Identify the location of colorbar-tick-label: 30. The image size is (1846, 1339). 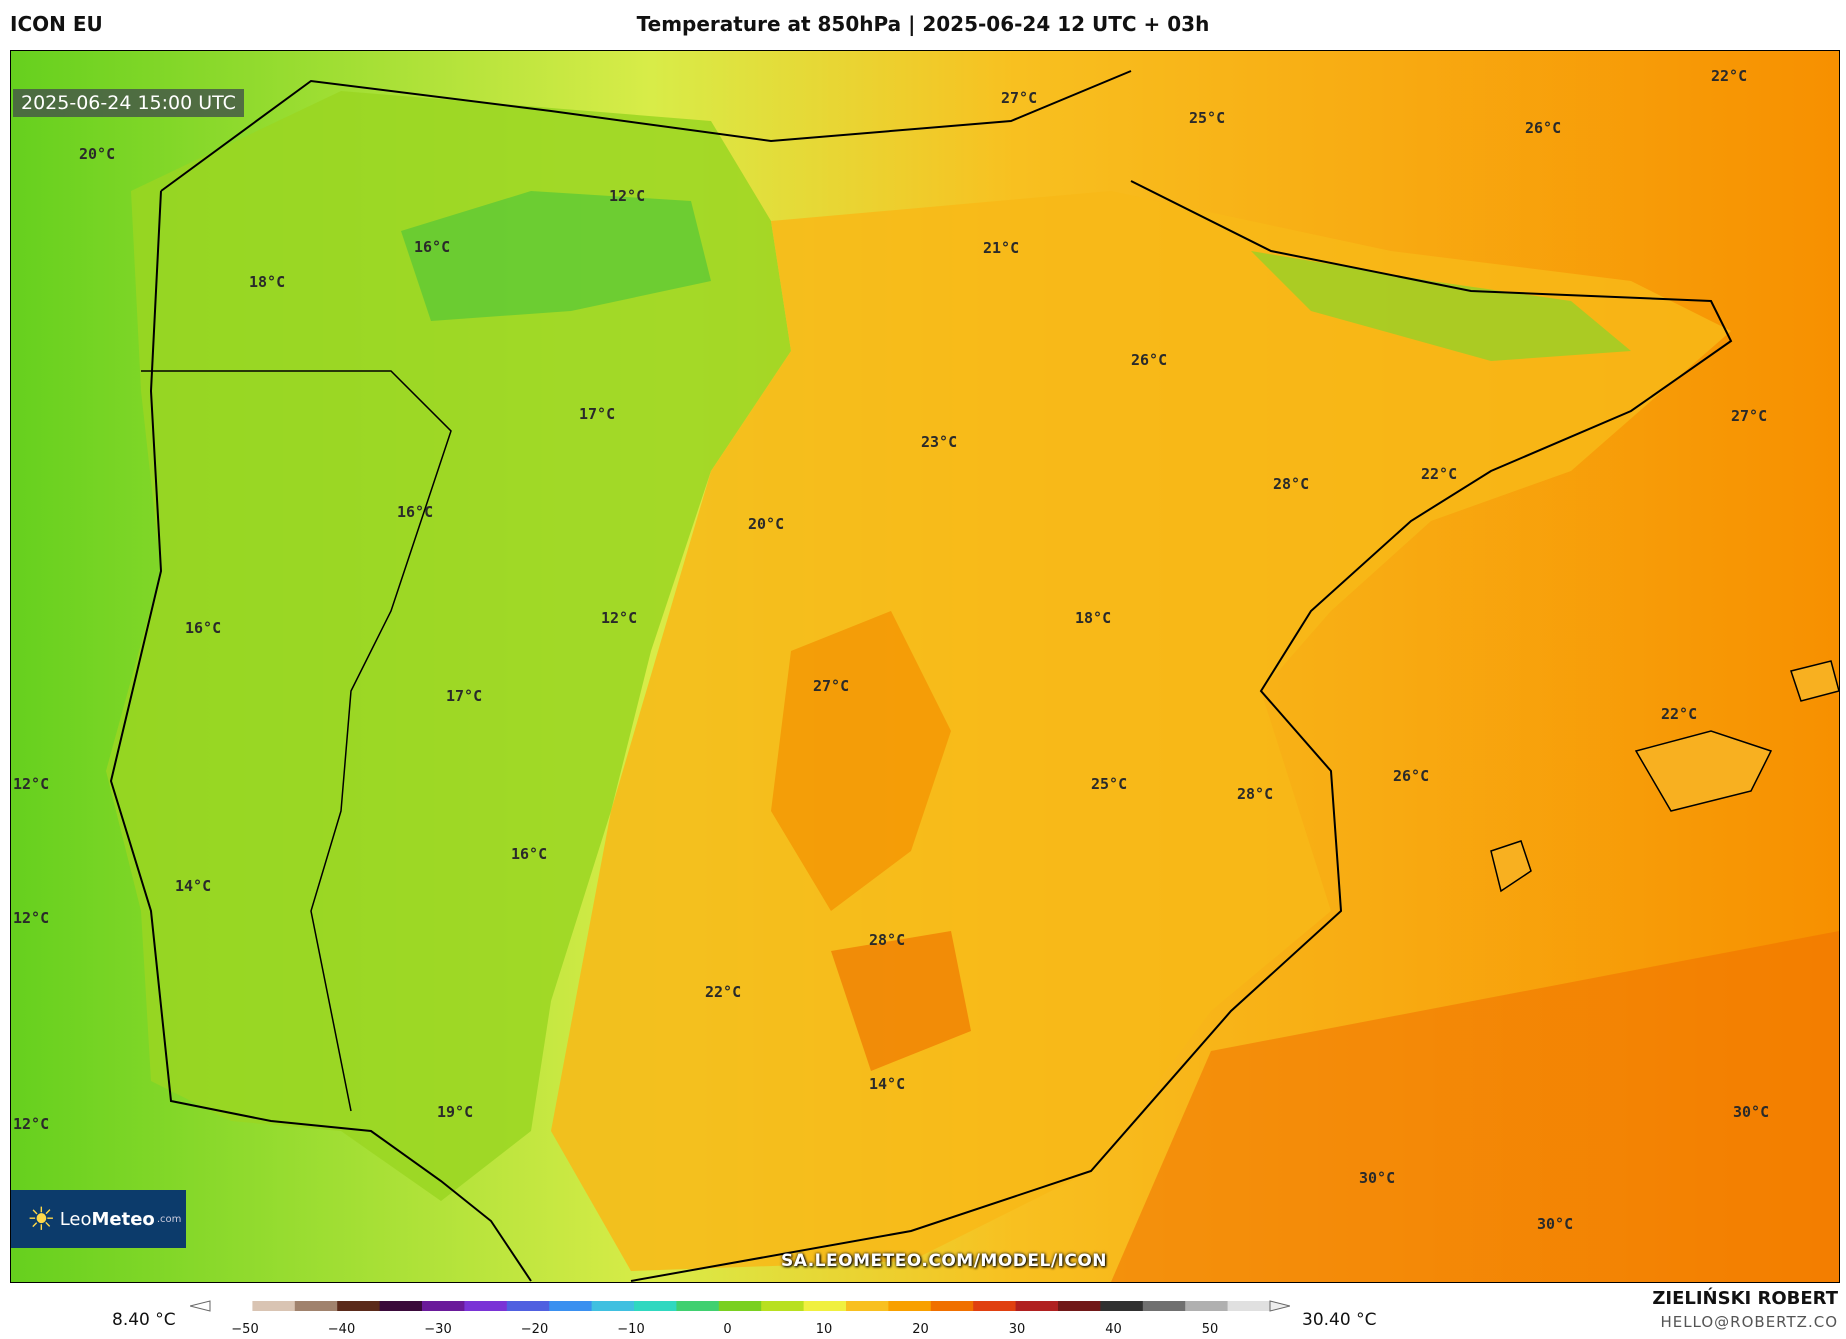
(1017, 1329).